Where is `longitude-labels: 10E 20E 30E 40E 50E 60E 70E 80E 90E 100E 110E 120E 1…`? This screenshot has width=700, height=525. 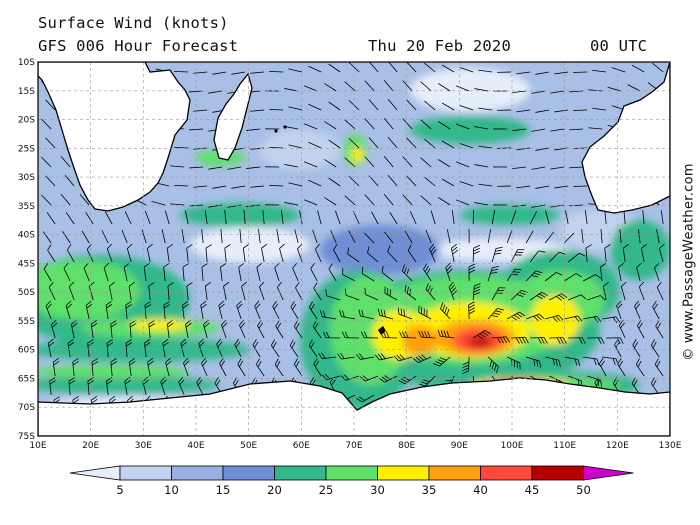
longitude-labels: 10E 20E 30E 40E 50E 60E 70E 80E 90E 100E 110E 120E 1… is located at coordinates (355, 446).